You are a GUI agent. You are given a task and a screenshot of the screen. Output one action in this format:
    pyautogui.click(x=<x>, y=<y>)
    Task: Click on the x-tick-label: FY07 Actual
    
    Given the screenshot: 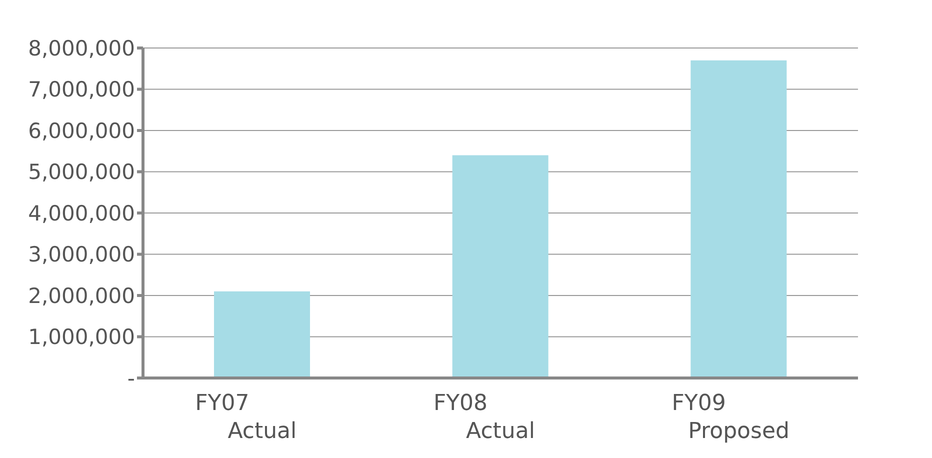 What is the action you would take?
    pyautogui.click(x=246, y=417)
    